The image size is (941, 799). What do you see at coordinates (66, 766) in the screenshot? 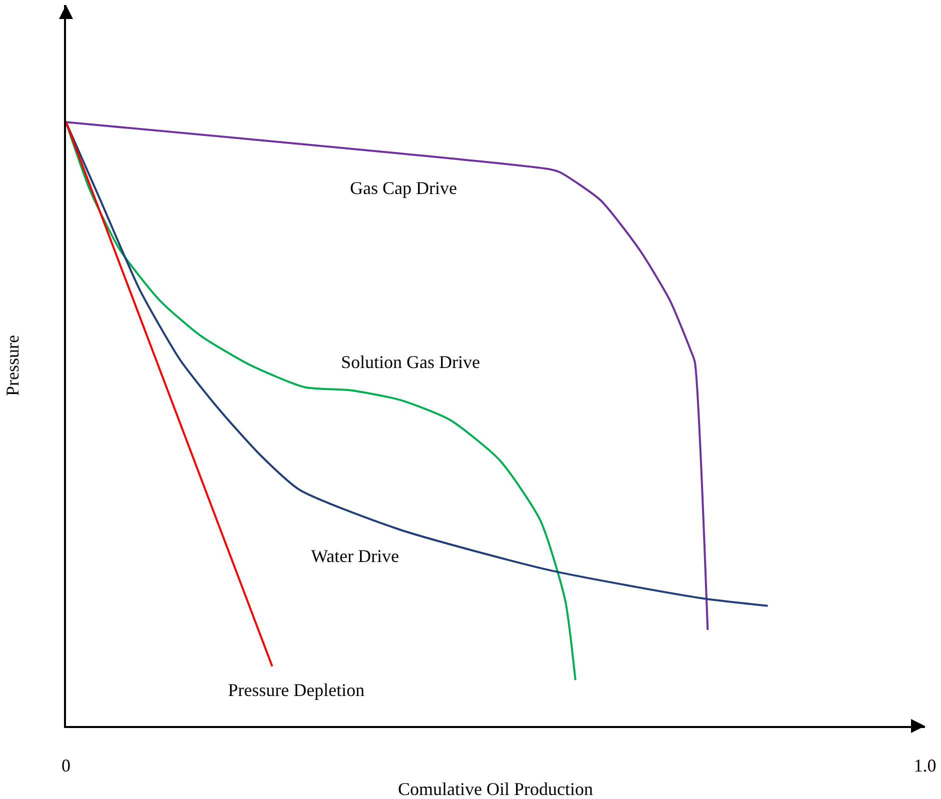
I see `x-tick-label: 0` at bounding box center [66, 766].